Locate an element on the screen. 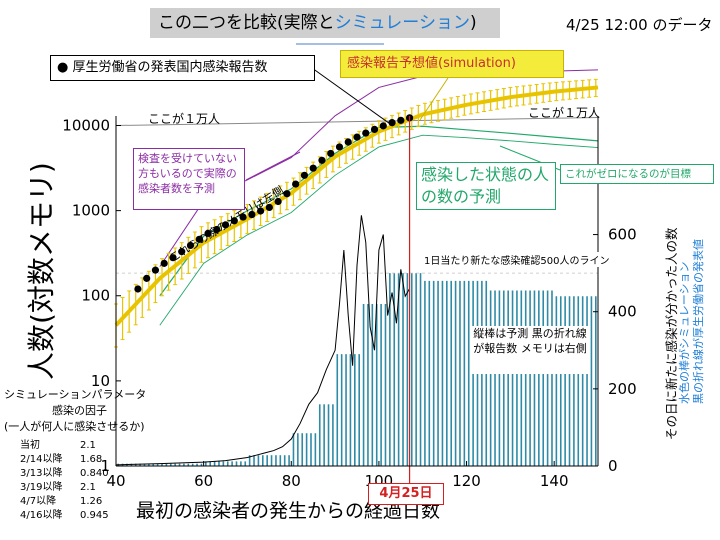  params-row-value: 0.945 is located at coordinates (94, 515).